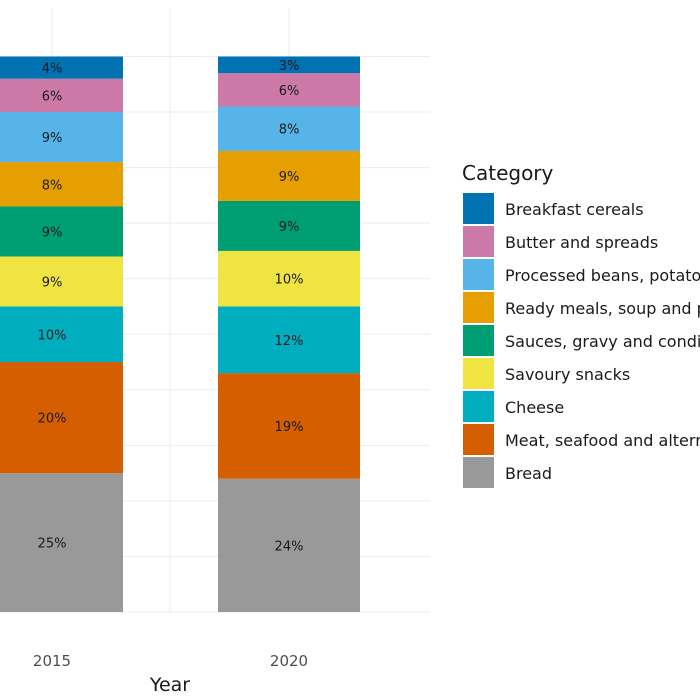 This screenshot has height=700, width=700. I want to click on legend-entry: Bread, so click(528, 473).